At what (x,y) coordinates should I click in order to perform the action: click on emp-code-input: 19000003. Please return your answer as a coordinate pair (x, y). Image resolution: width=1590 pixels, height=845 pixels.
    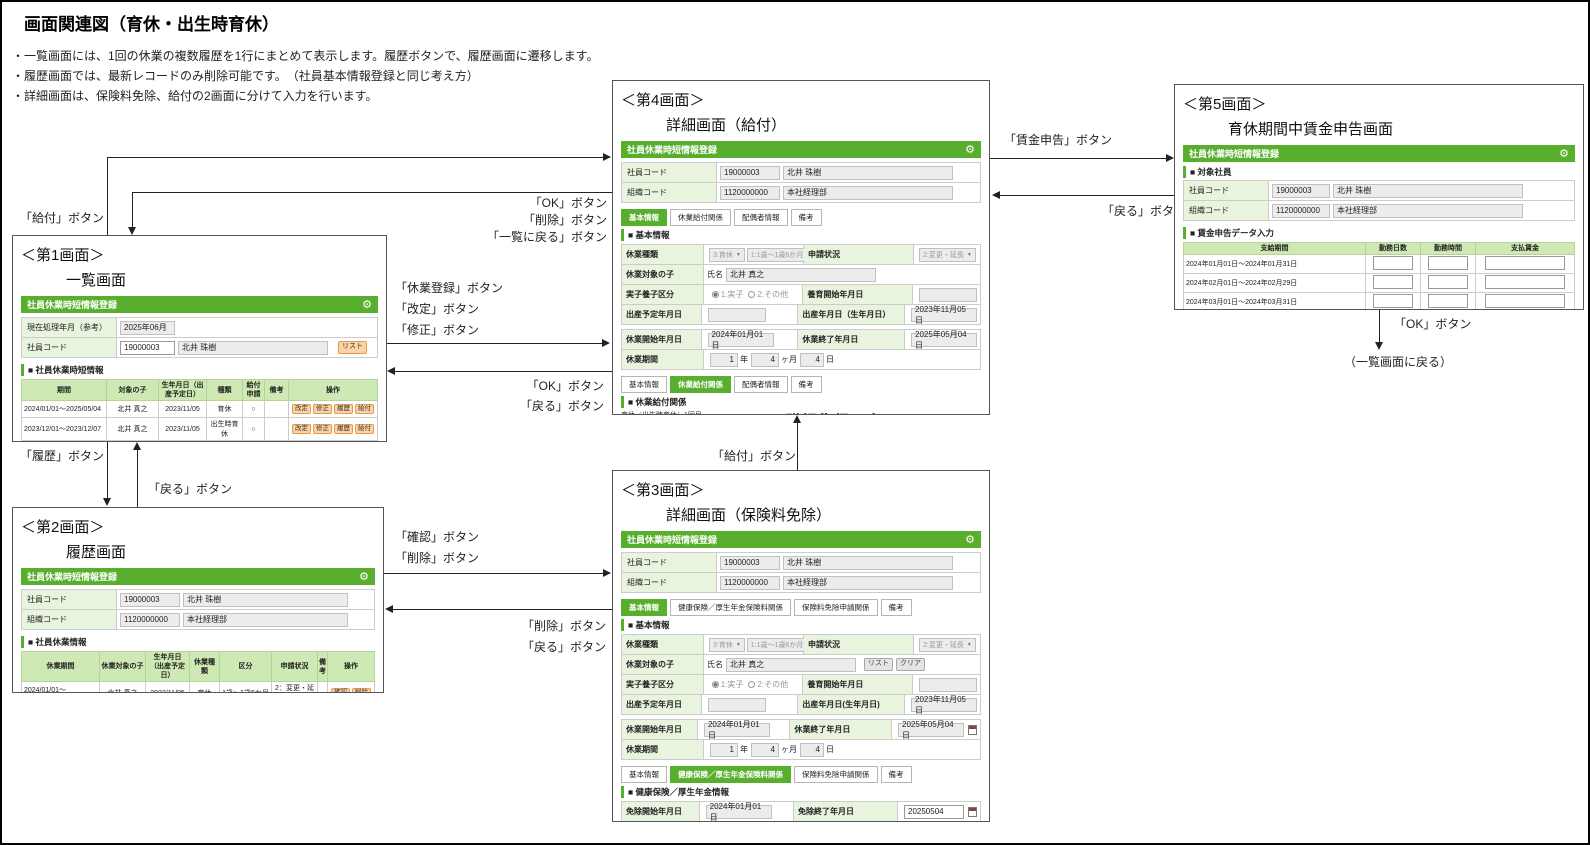
    Looking at the image, I should click on (147, 347).